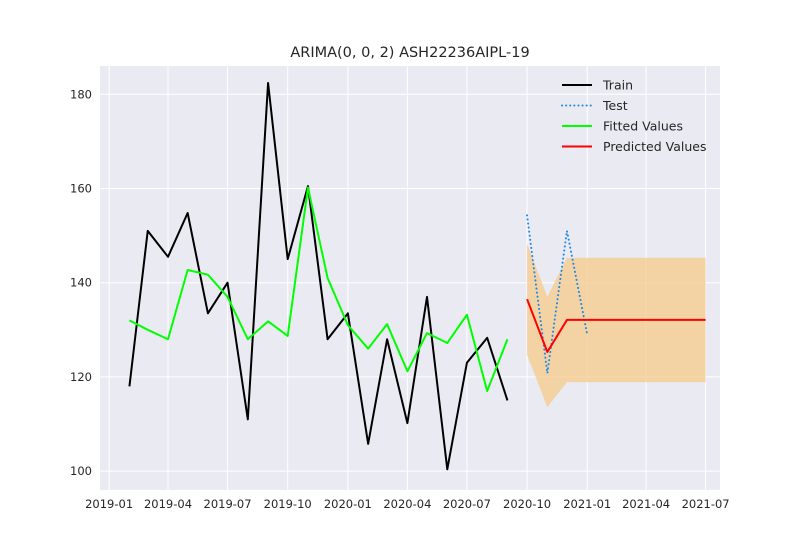 The height and width of the screenshot is (550, 800). What do you see at coordinates (81, 377) in the screenshot?
I see `y-tick-label: 120` at bounding box center [81, 377].